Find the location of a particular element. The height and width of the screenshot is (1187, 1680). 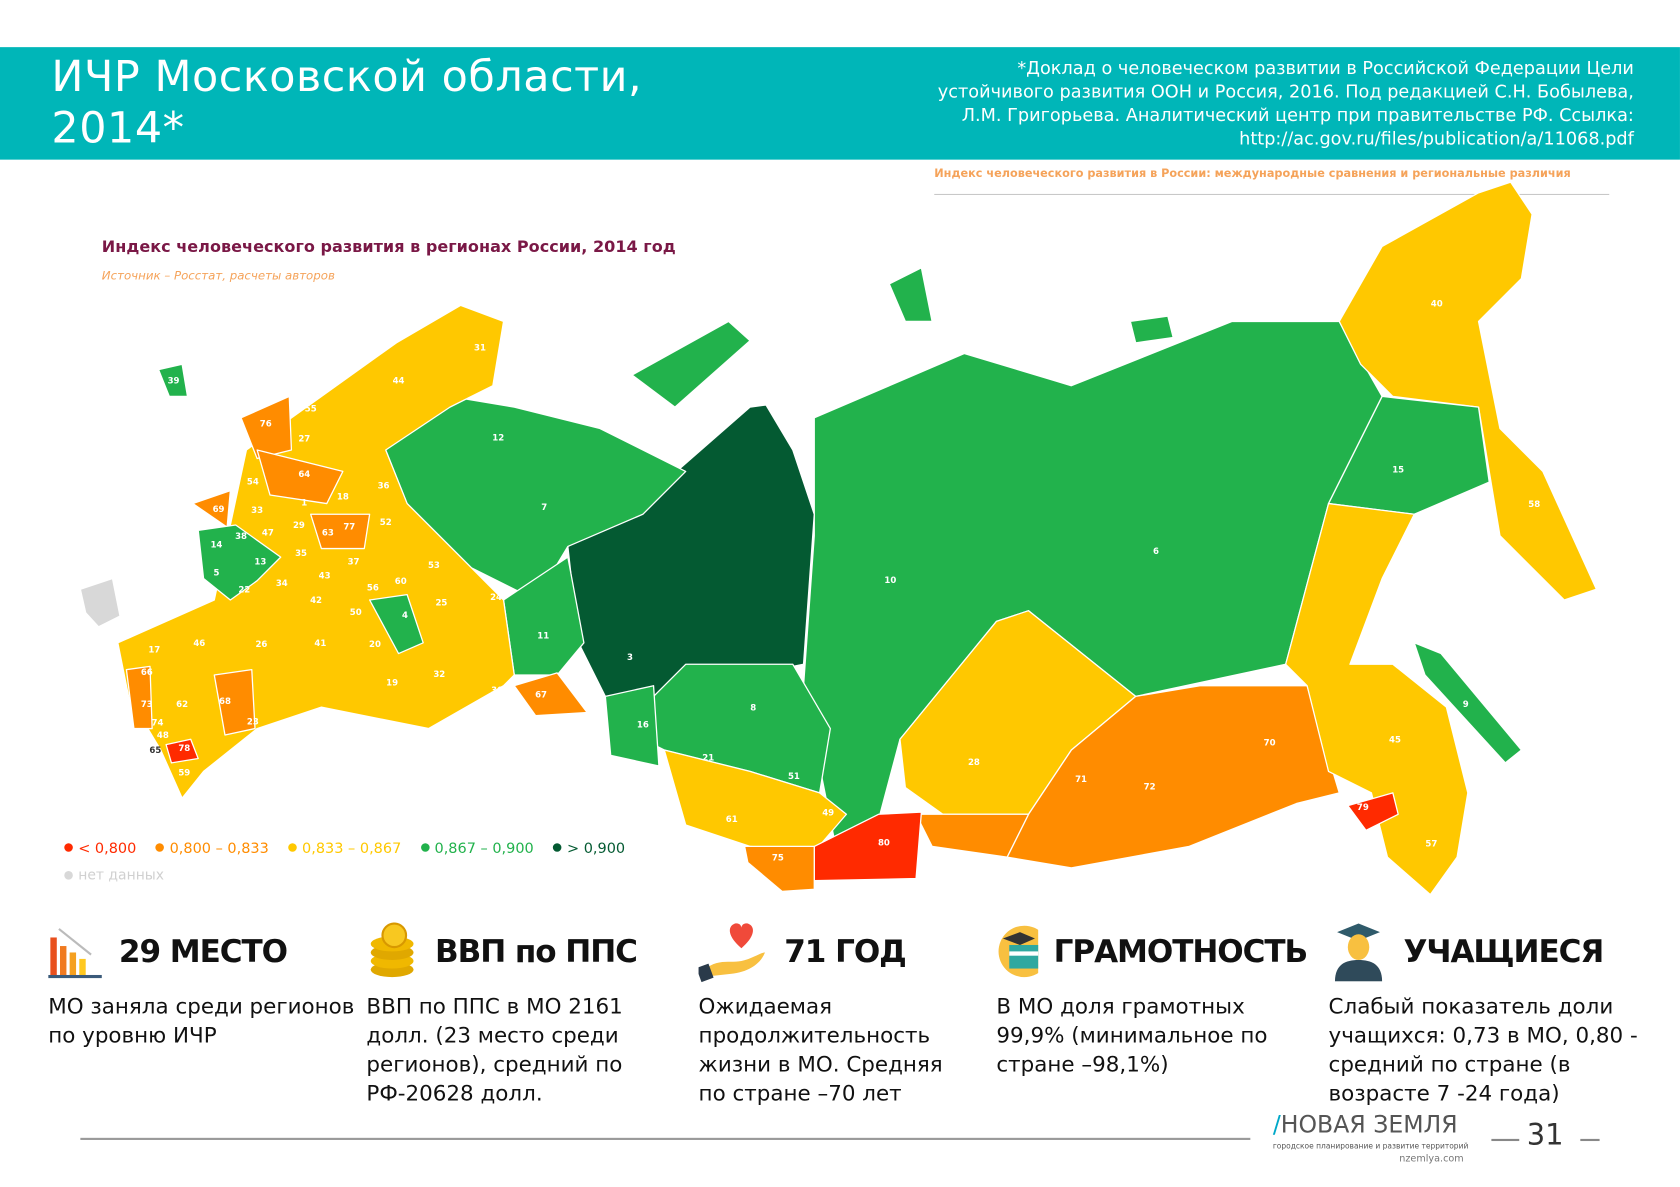

map-source: Источник – Росстат, расчеты авторов is located at coordinates (218, 275).